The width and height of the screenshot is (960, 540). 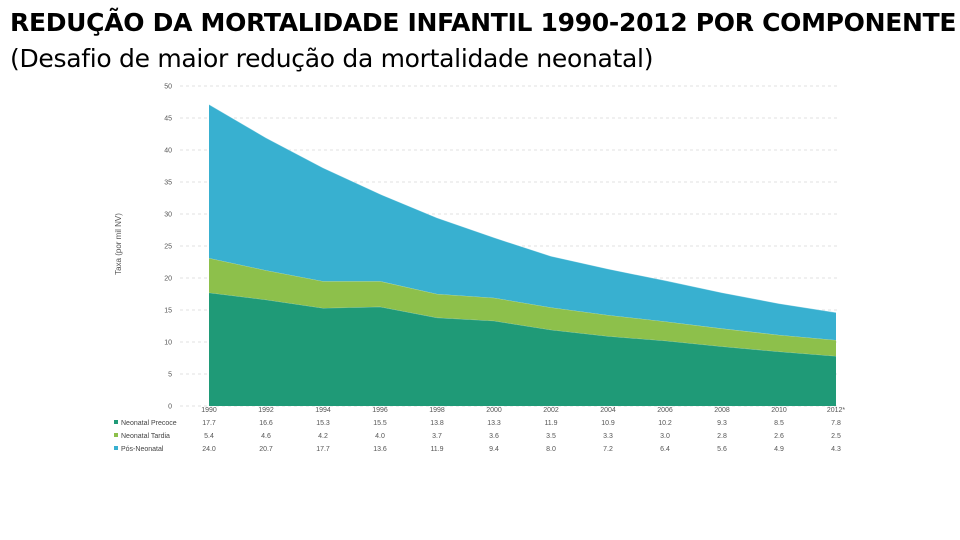 What do you see at coordinates (722, 449) in the screenshot?
I see `data-label: 5.6` at bounding box center [722, 449].